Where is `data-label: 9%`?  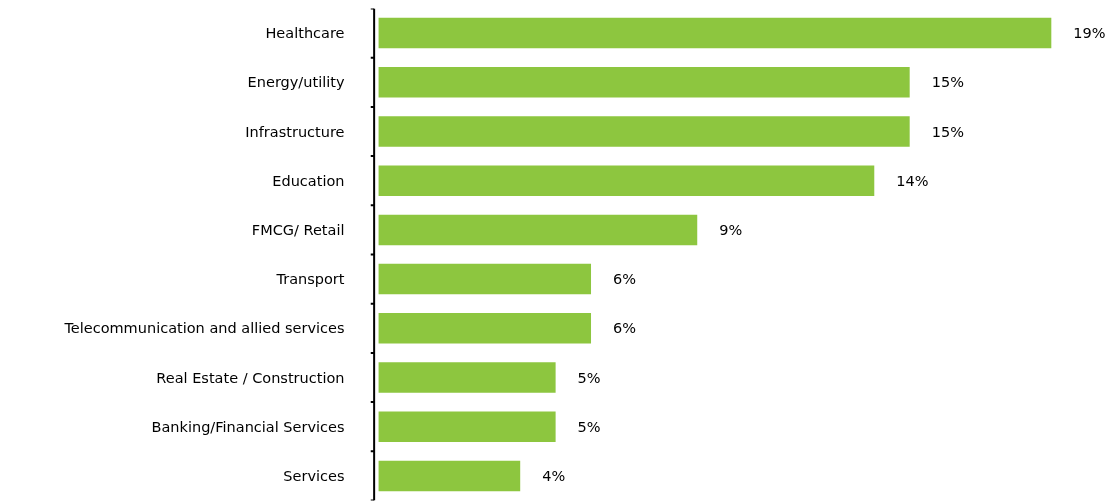 data-label: 9% is located at coordinates (731, 229).